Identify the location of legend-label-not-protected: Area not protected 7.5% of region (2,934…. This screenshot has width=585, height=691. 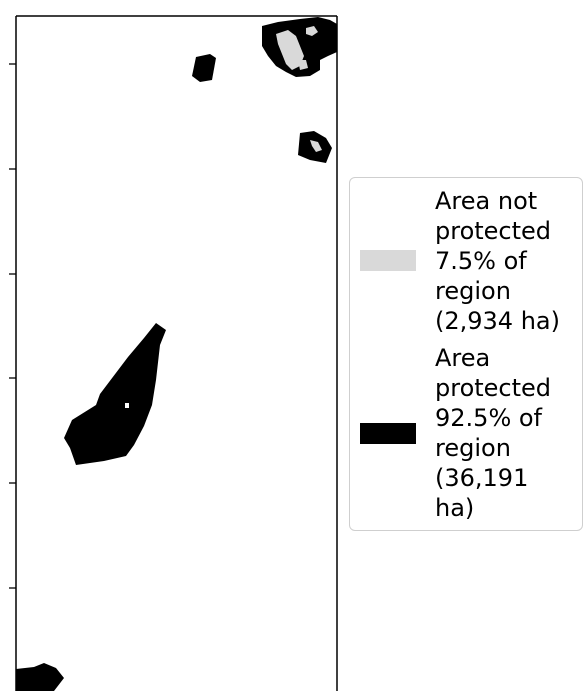
(509, 261).